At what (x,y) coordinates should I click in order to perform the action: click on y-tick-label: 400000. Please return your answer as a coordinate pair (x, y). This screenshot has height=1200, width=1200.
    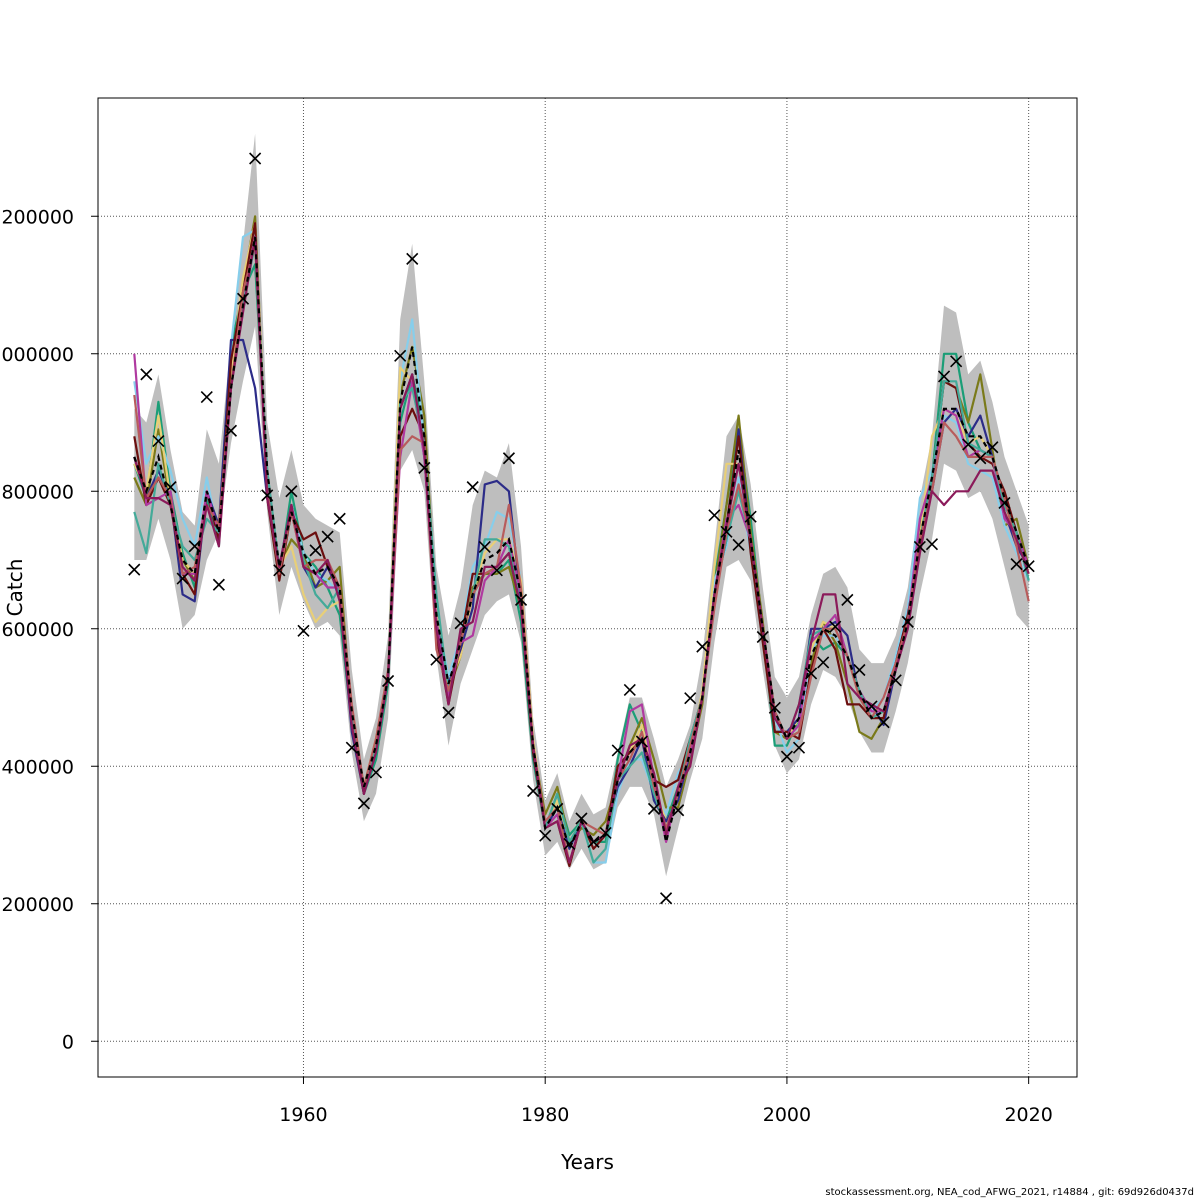
    Looking at the image, I should click on (37, 767).